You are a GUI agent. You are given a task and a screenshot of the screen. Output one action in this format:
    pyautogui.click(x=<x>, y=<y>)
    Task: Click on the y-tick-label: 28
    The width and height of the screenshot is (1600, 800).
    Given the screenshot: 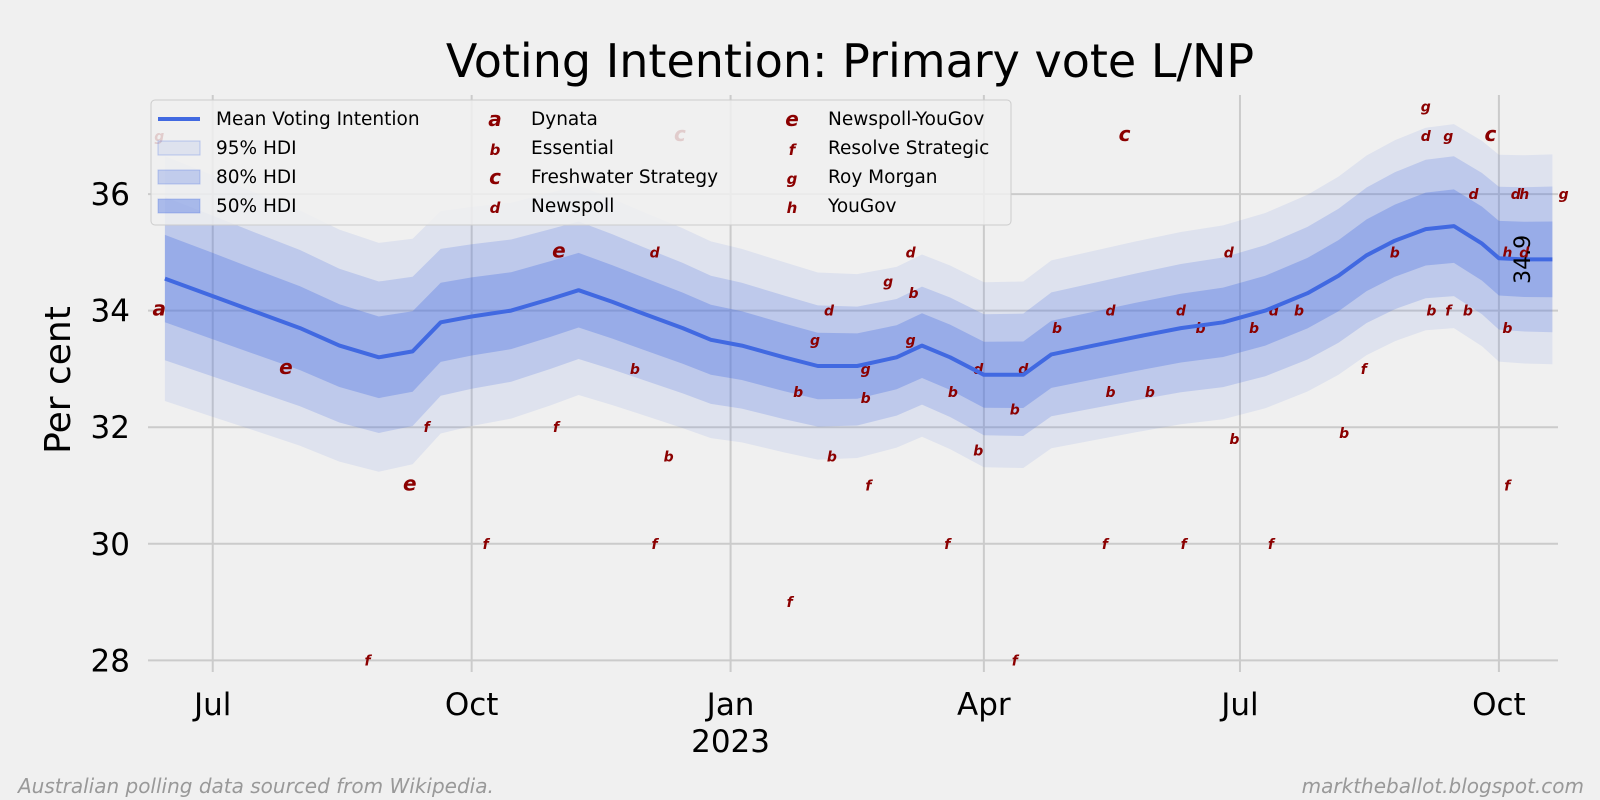 What is the action you would take?
    pyautogui.click(x=110, y=661)
    